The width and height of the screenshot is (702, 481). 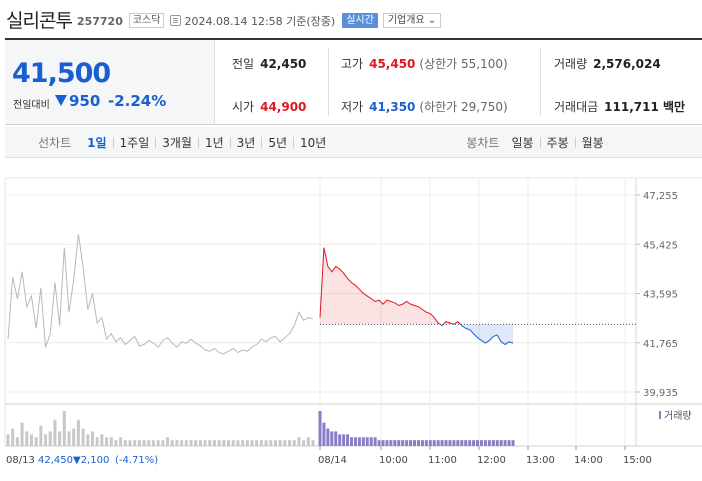 I want to click on prev-close-value: 42,450, so click(x=283, y=64).